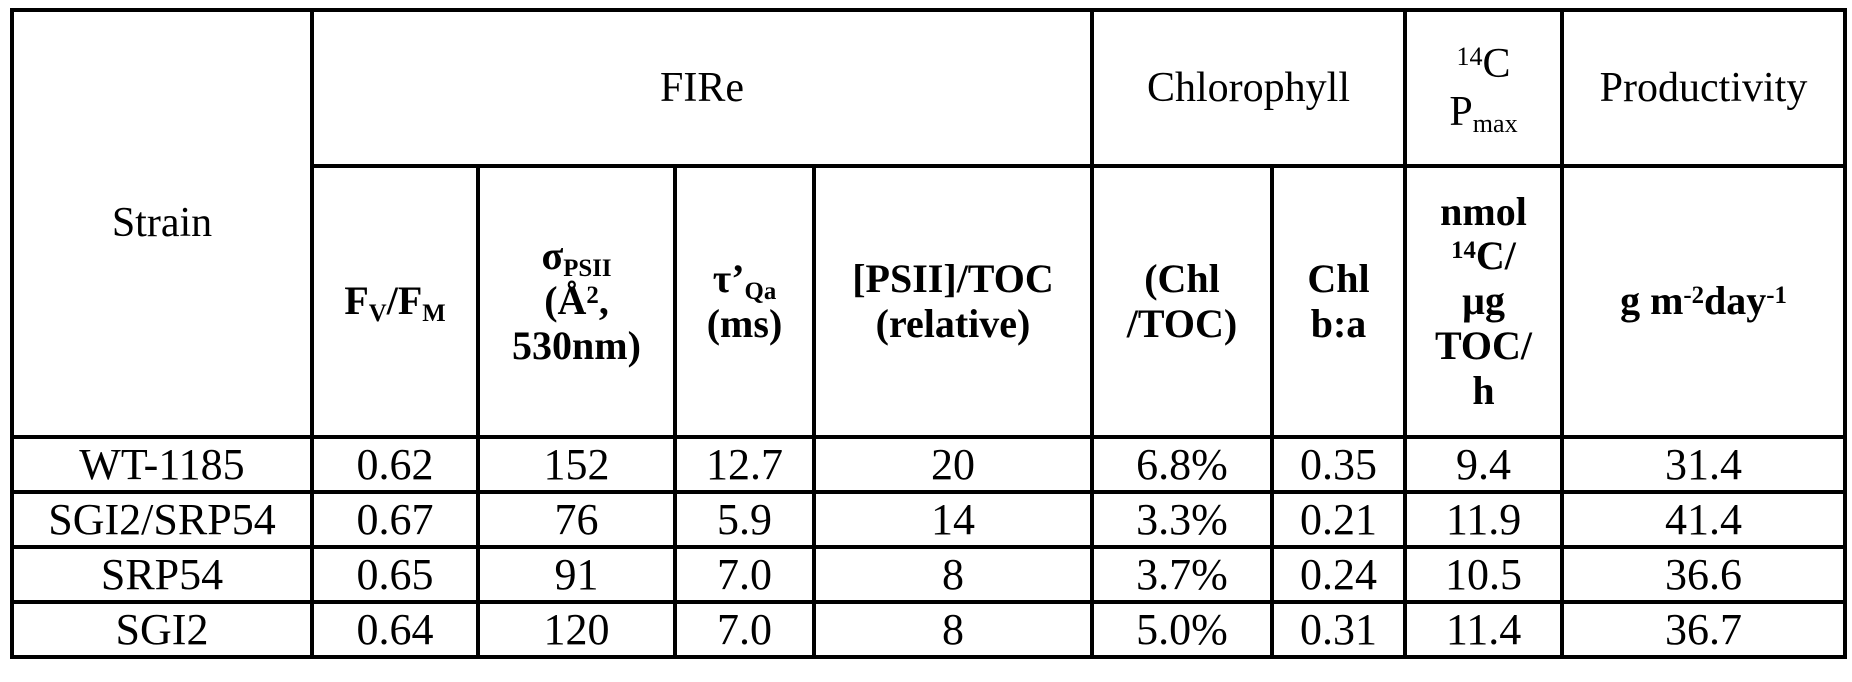  Describe the element at coordinates (1704, 301) in the screenshot. I see `subheader-g-m2-day: g m-2day-1` at that location.